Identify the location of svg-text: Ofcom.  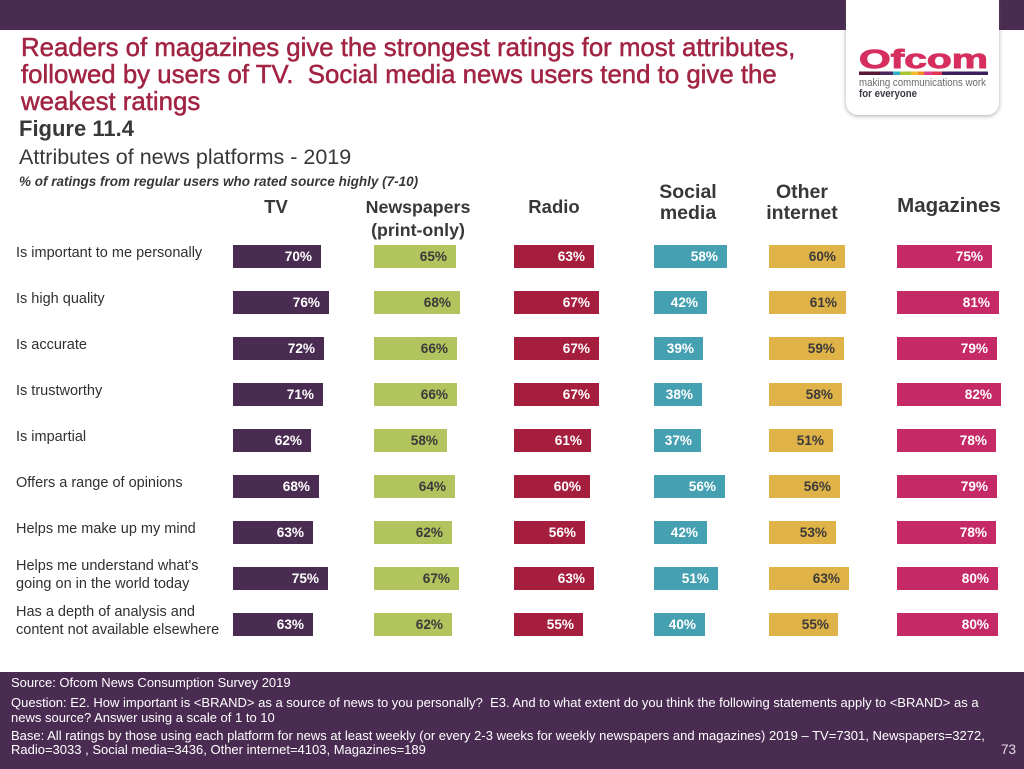
(923, 59).